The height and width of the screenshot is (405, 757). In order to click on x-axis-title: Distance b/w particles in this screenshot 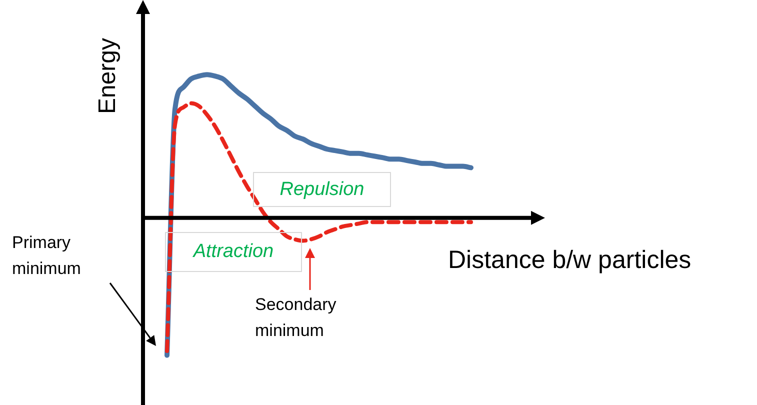, I will do `click(570, 260)`.